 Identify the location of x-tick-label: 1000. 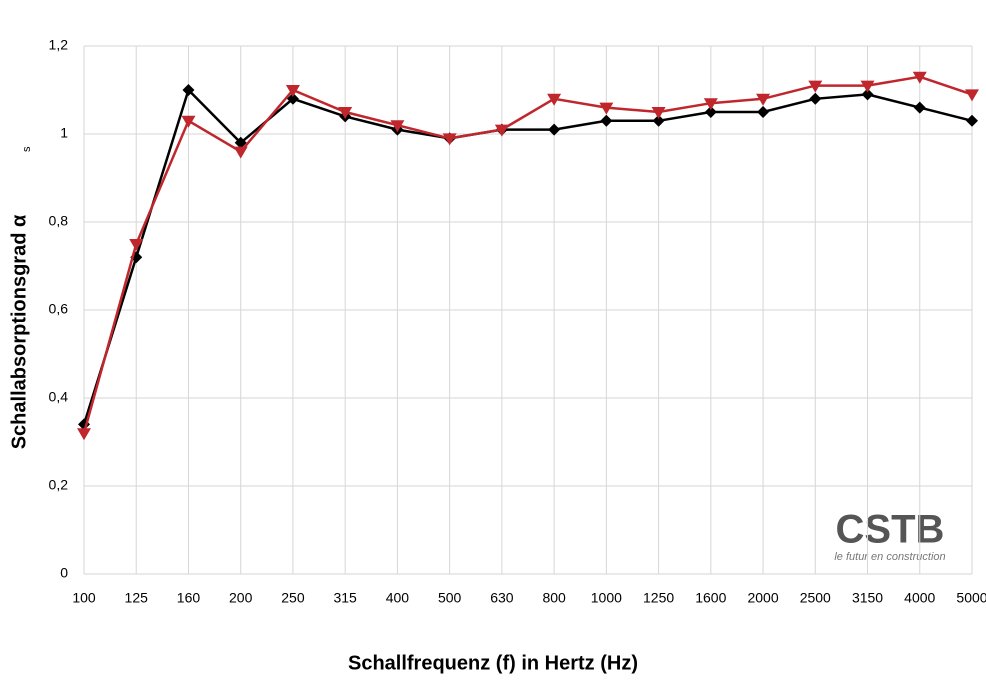
(606, 598).